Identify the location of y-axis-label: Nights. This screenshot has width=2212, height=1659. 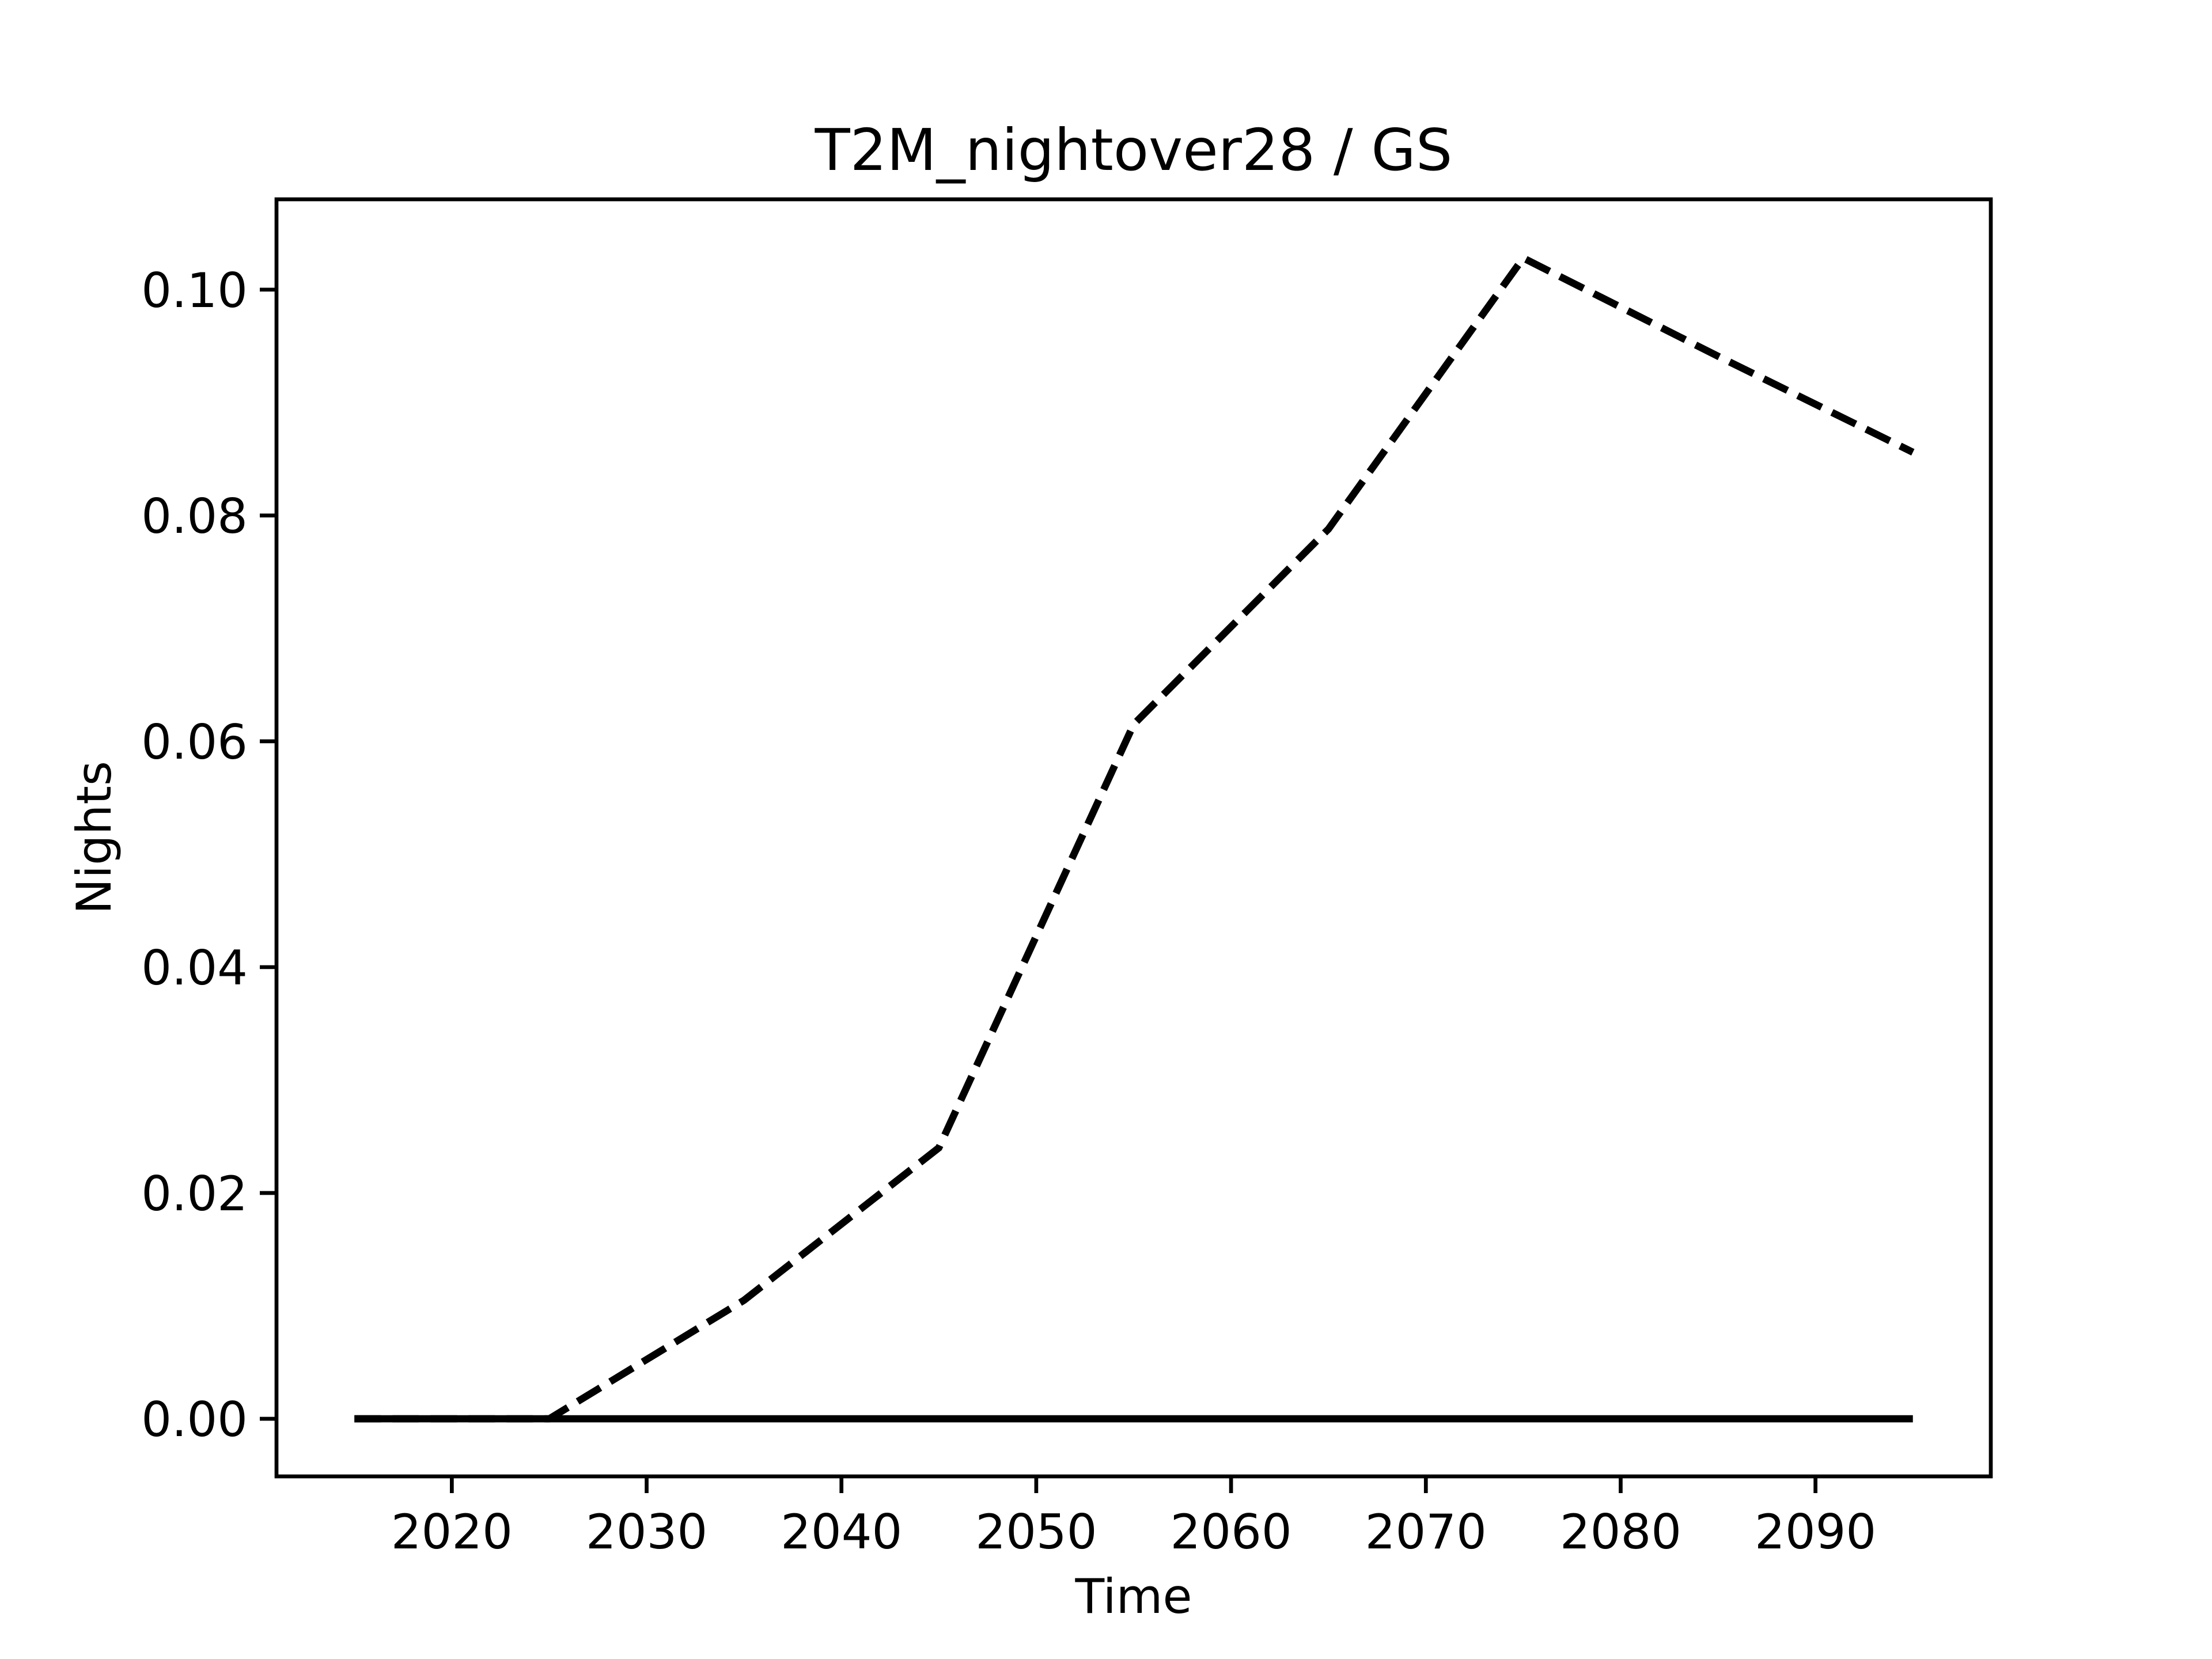
(94, 837).